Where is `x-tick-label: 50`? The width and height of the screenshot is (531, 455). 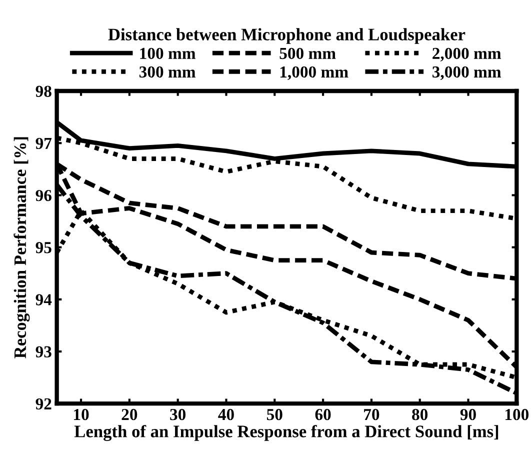
x-tick-label: 50 is located at coordinates (274, 414).